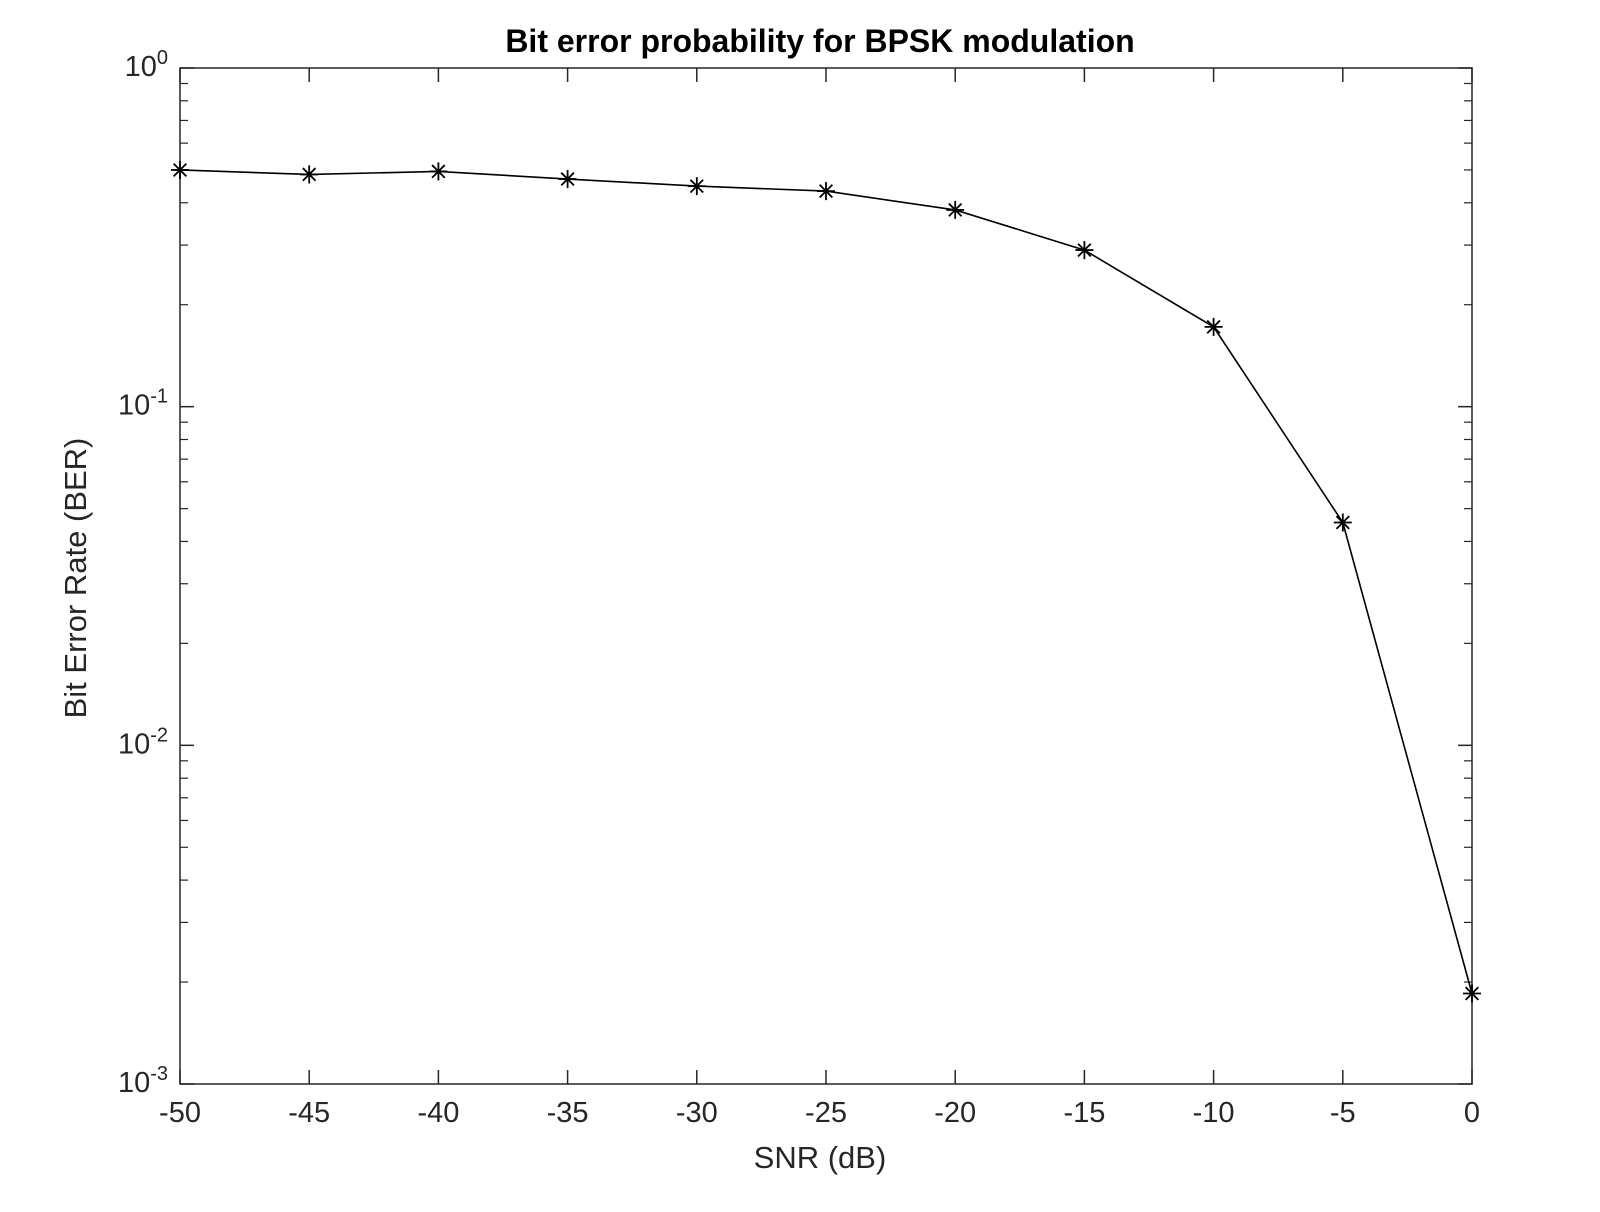 This screenshot has height=1212, width=1600. I want to click on x-tick-label: -35, so click(568, 1113).